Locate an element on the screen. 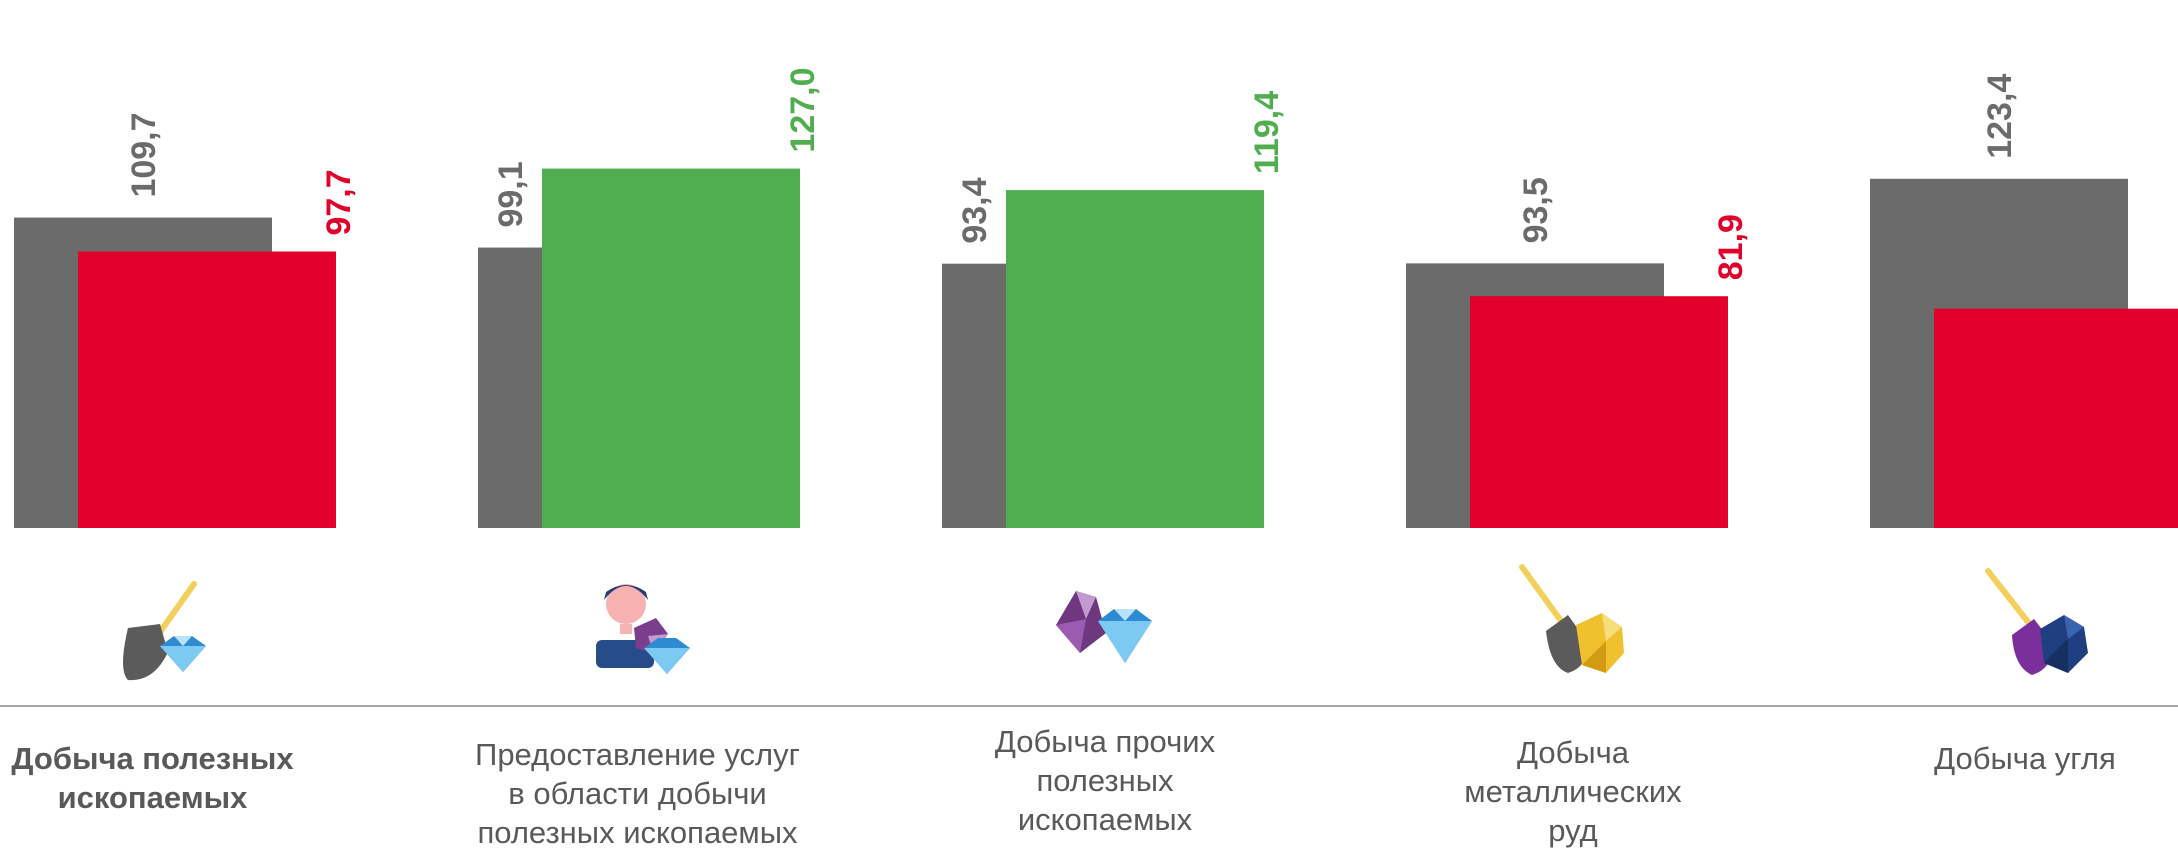 Image resolution: width=2178 pixels, height=852 pixels. value-label-series2-4: 77,5 is located at coordinates (2177, 259).